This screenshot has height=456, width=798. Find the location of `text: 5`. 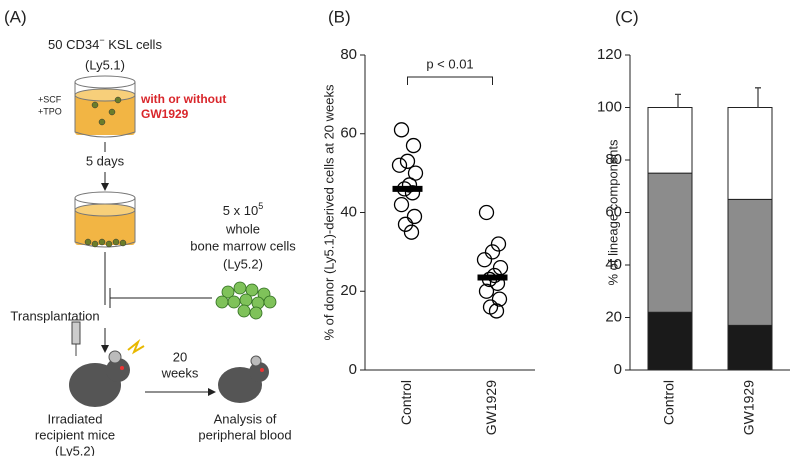

text: 5 is located at coordinates (260, 206).